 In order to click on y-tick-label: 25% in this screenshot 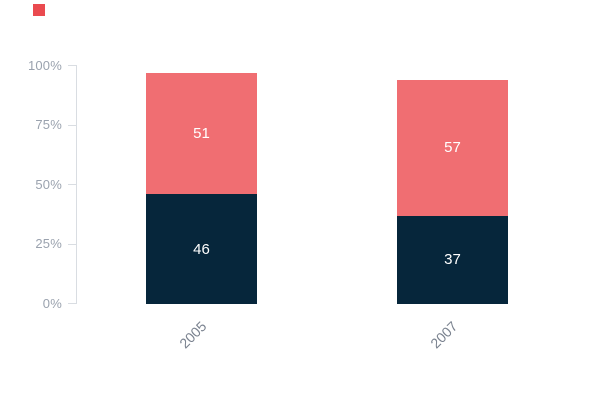, I will do `click(48, 243)`.